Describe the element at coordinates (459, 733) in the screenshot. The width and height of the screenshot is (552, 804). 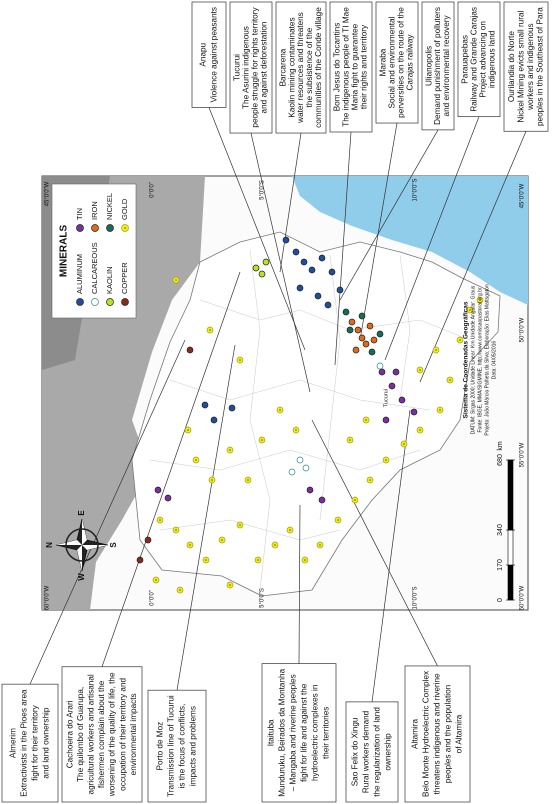
I see `box-line: of Altamira` at that location.